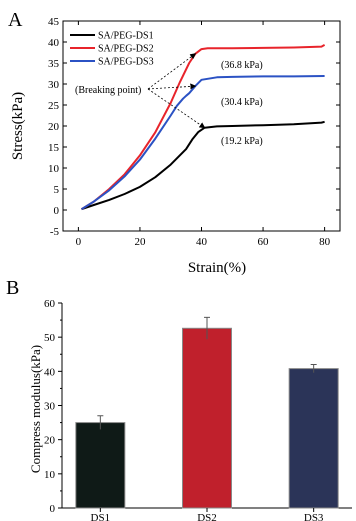 This screenshot has width=356, height=521. What do you see at coordinates (50, 304) in the screenshot?
I see `y-tick-label: 60` at bounding box center [50, 304].